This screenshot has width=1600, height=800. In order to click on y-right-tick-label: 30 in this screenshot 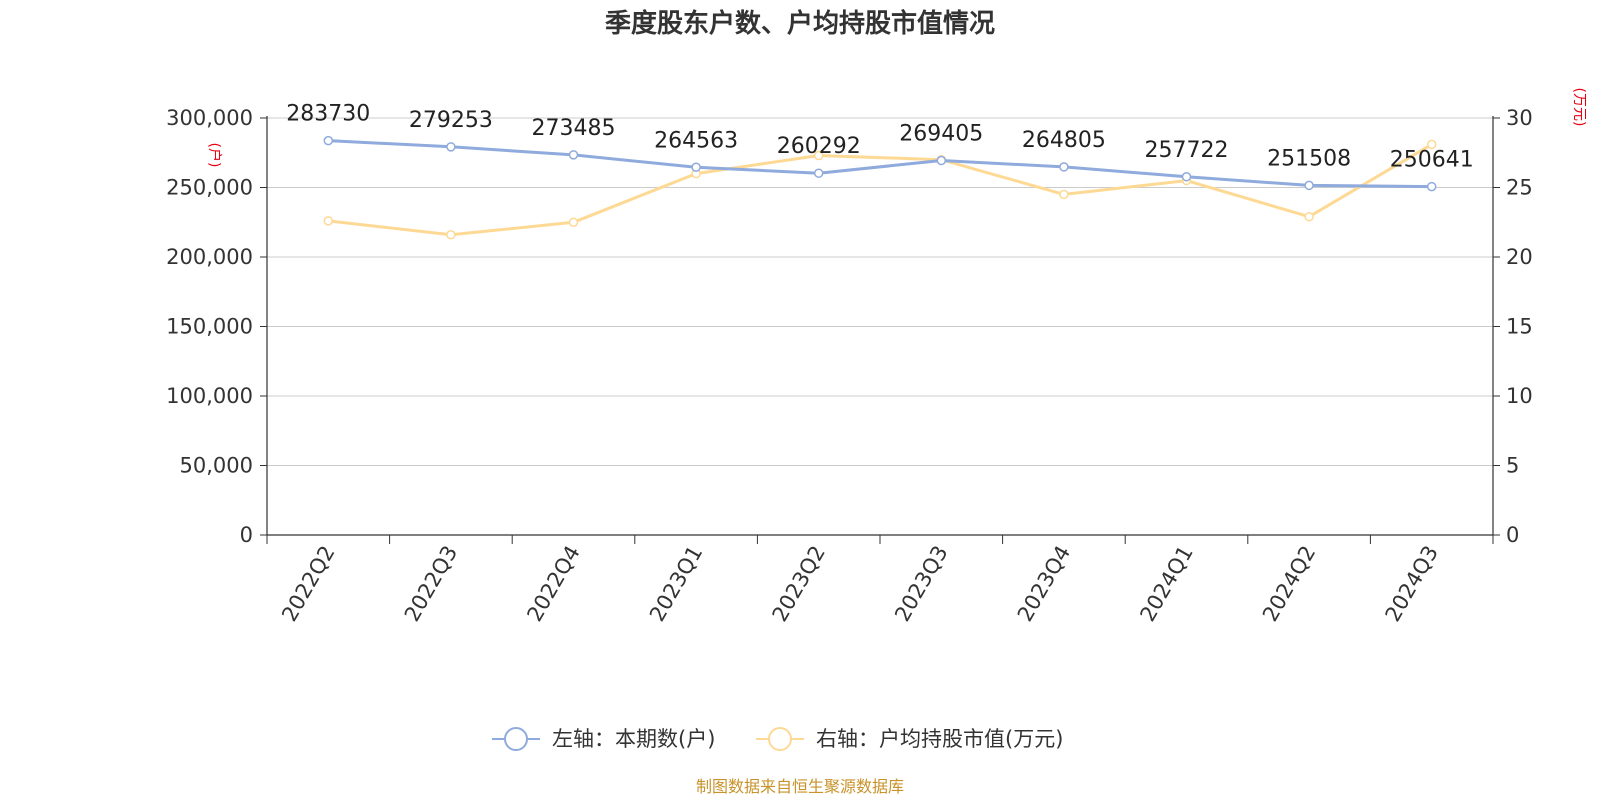, I will do `click(1519, 118)`.